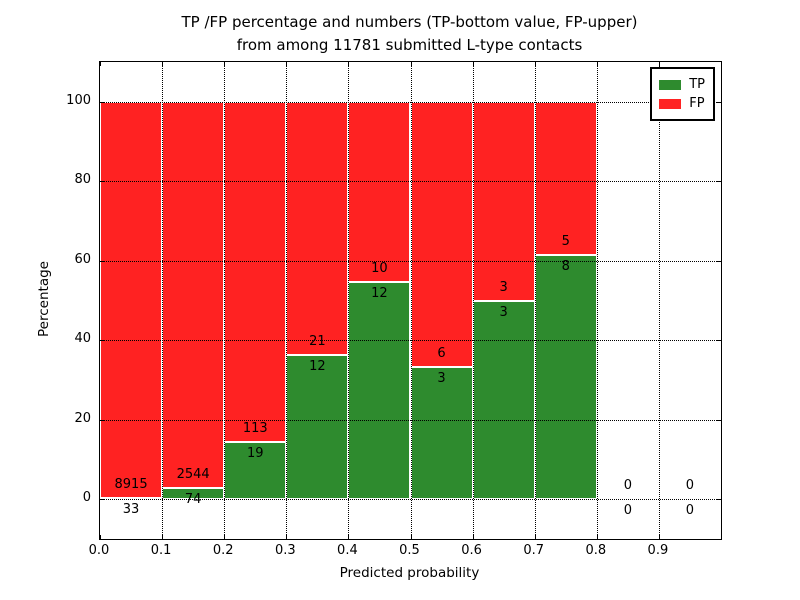  Describe the element at coordinates (82, 418) in the screenshot. I see `y-tick-label: 20` at that location.